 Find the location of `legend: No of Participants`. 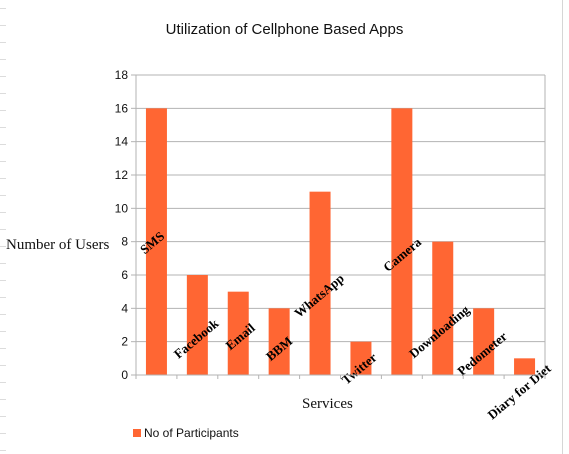

legend: No of Participants is located at coordinates (186, 433).